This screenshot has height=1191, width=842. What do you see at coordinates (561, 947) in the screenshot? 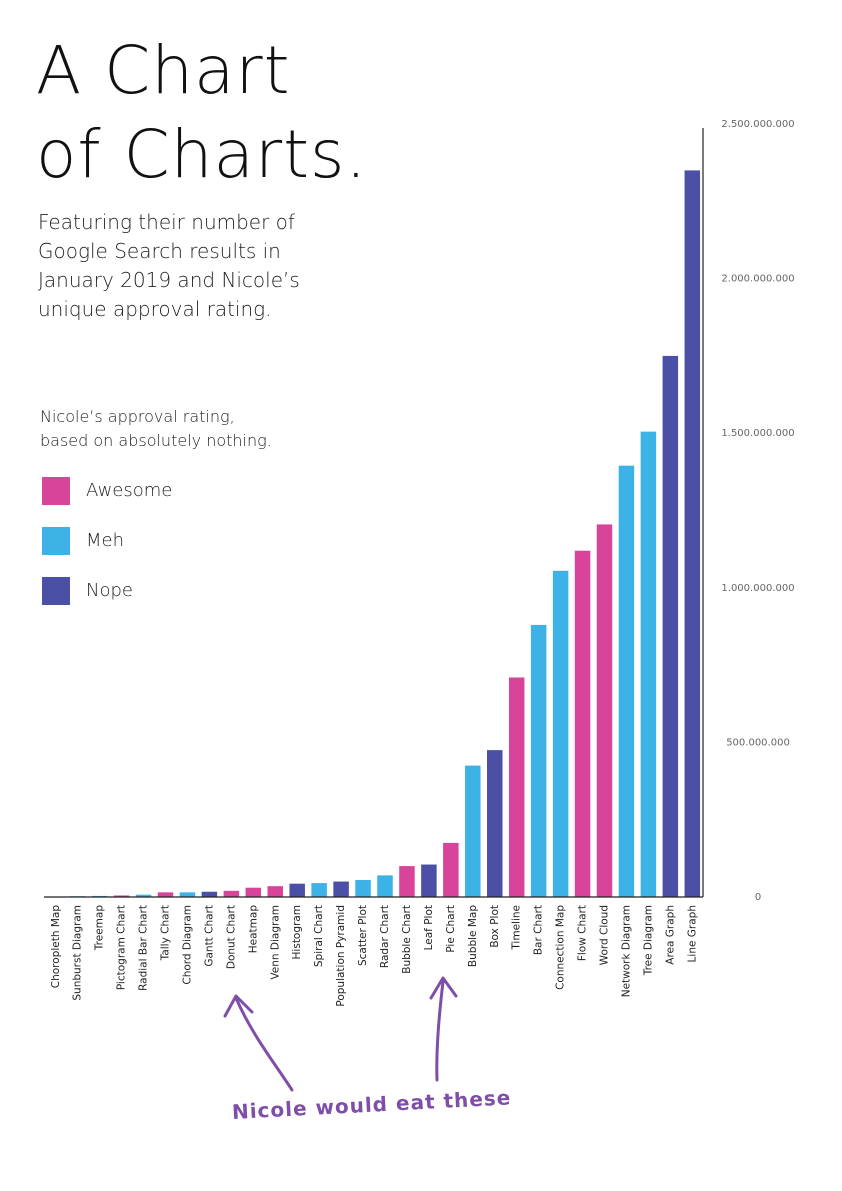
I see `x-tick-label: Connection Map` at bounding box center [561, 947].